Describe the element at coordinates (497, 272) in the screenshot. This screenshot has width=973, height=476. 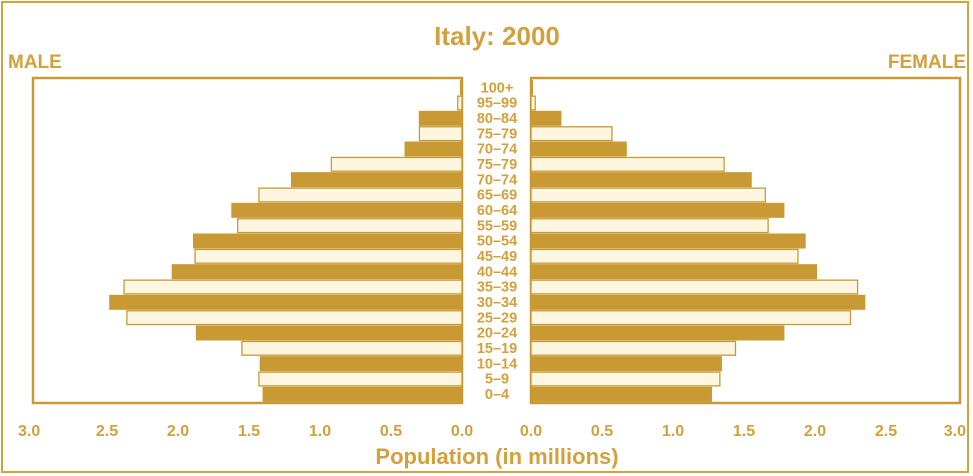
I see `age-label: 40–44` at that location.